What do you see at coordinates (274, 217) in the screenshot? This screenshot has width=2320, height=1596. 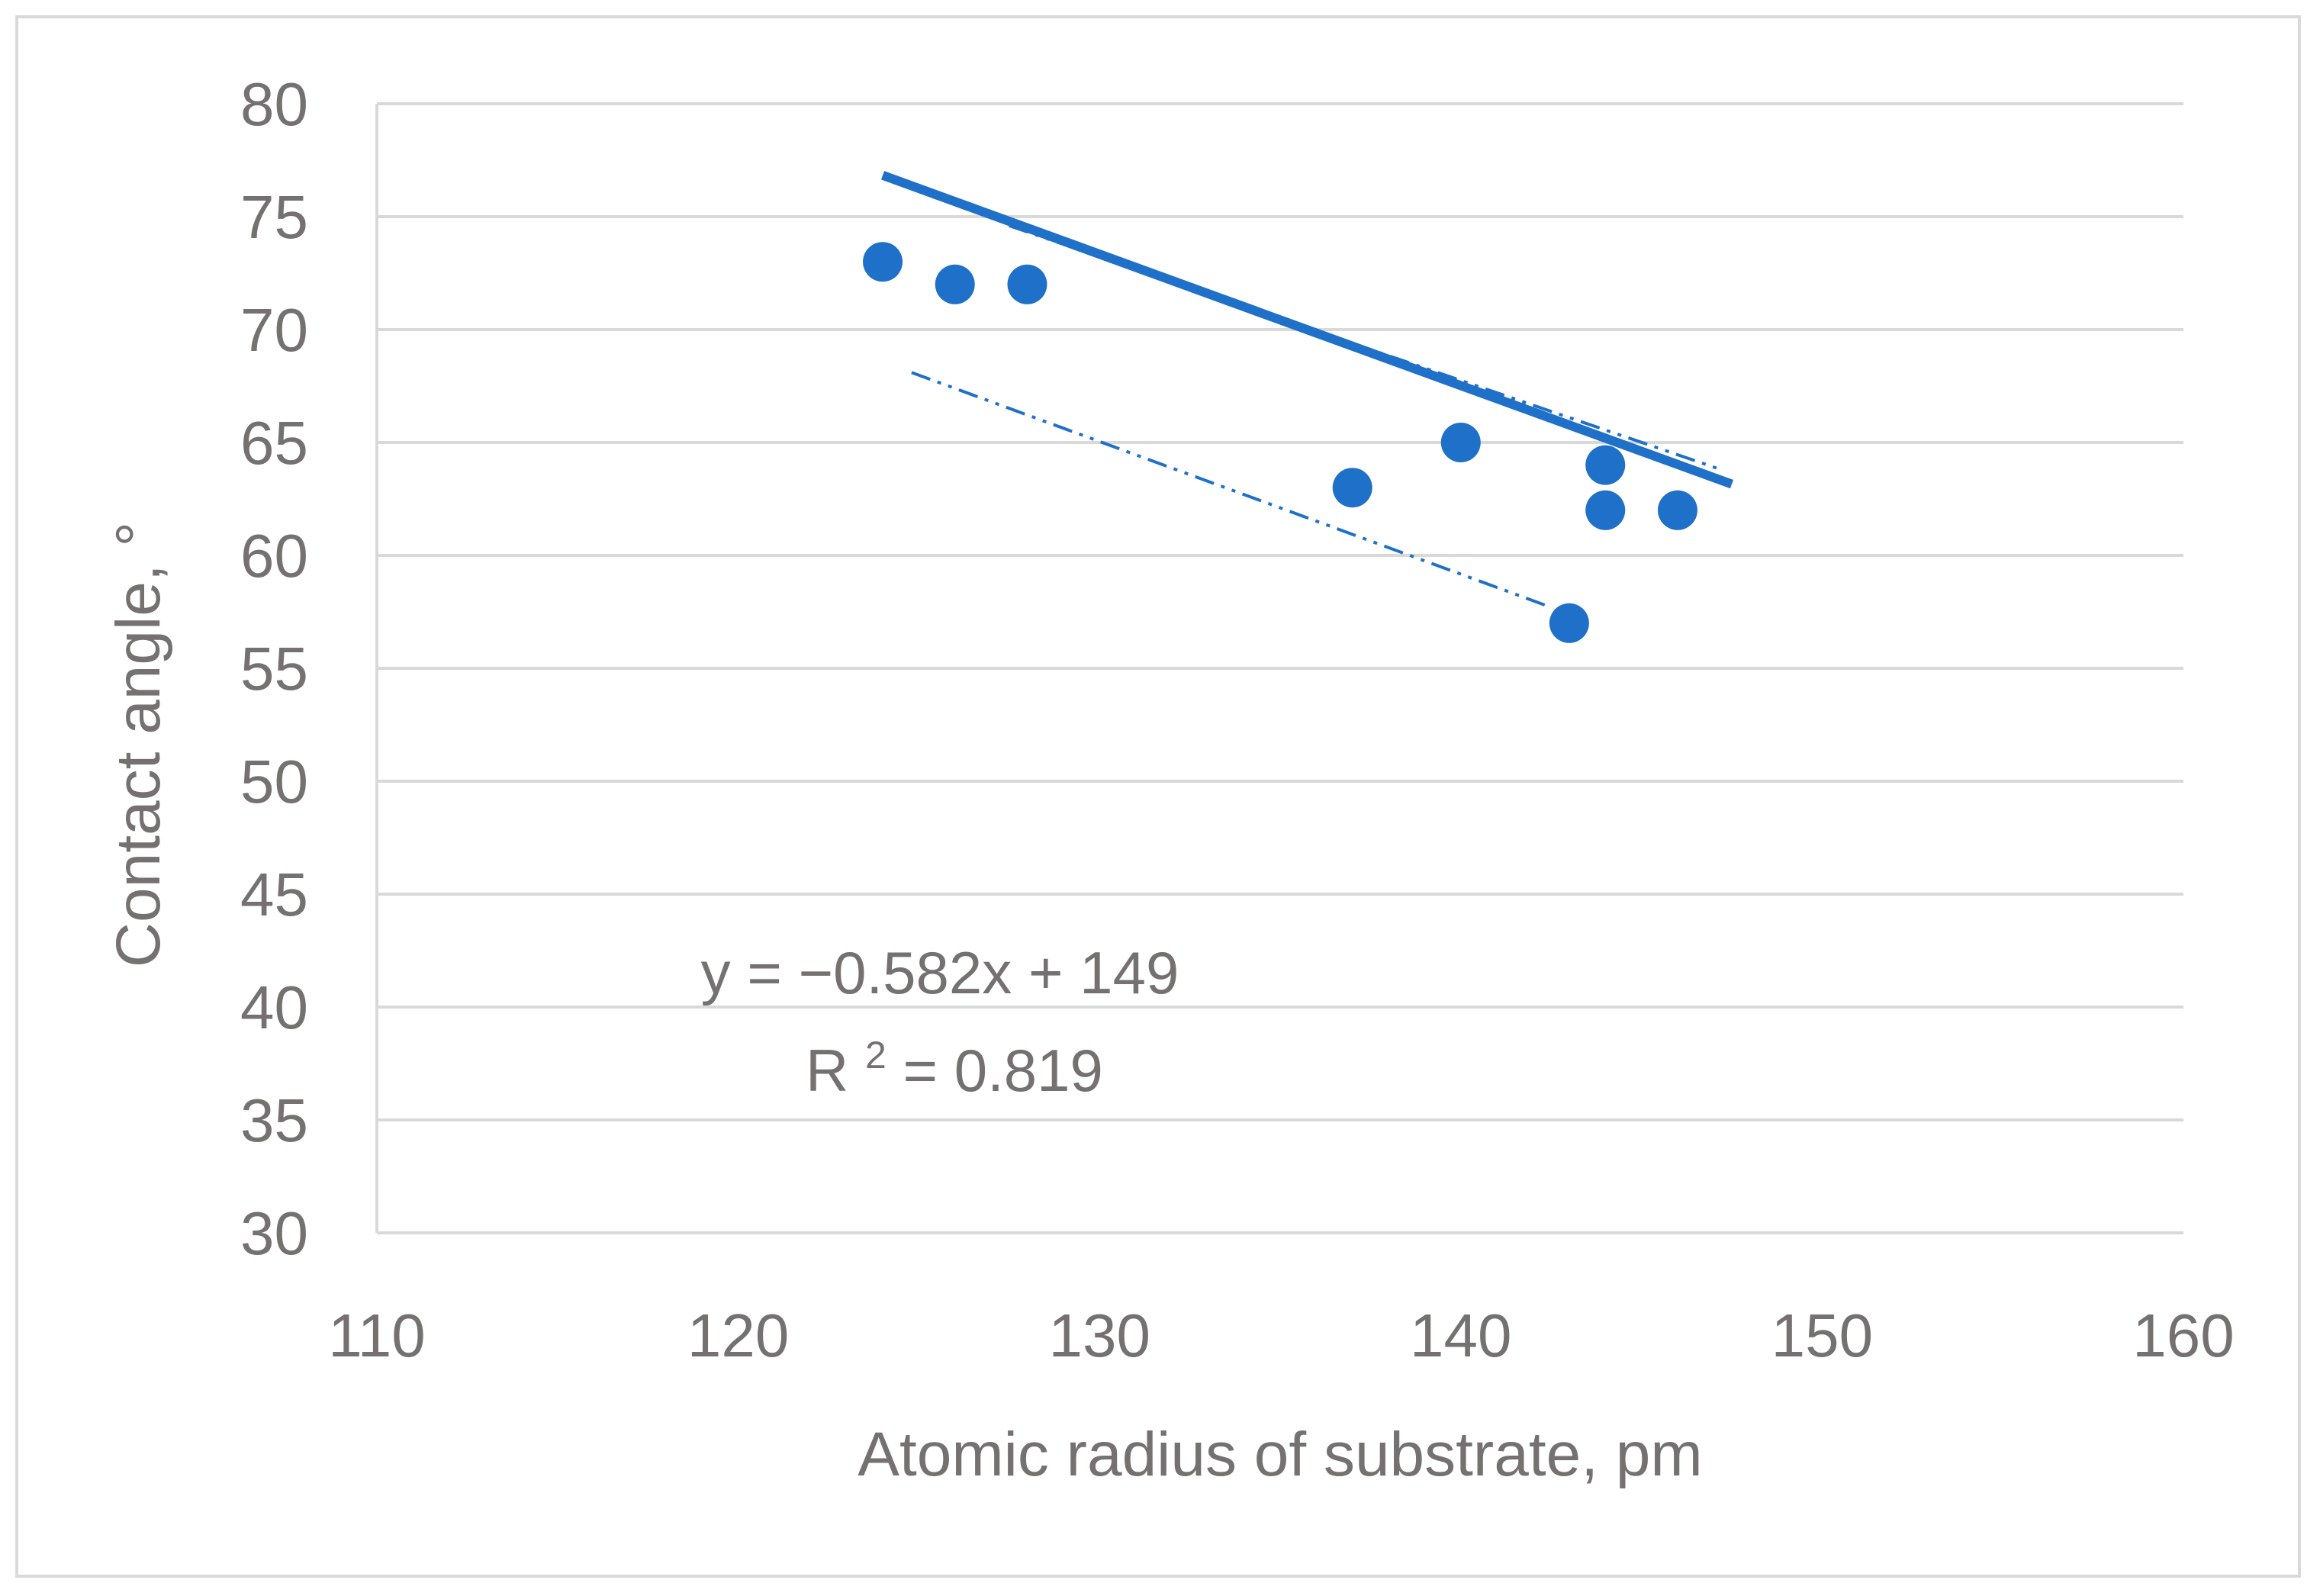 I see `y-tick-75: 75` at bounding box center [274, 217].